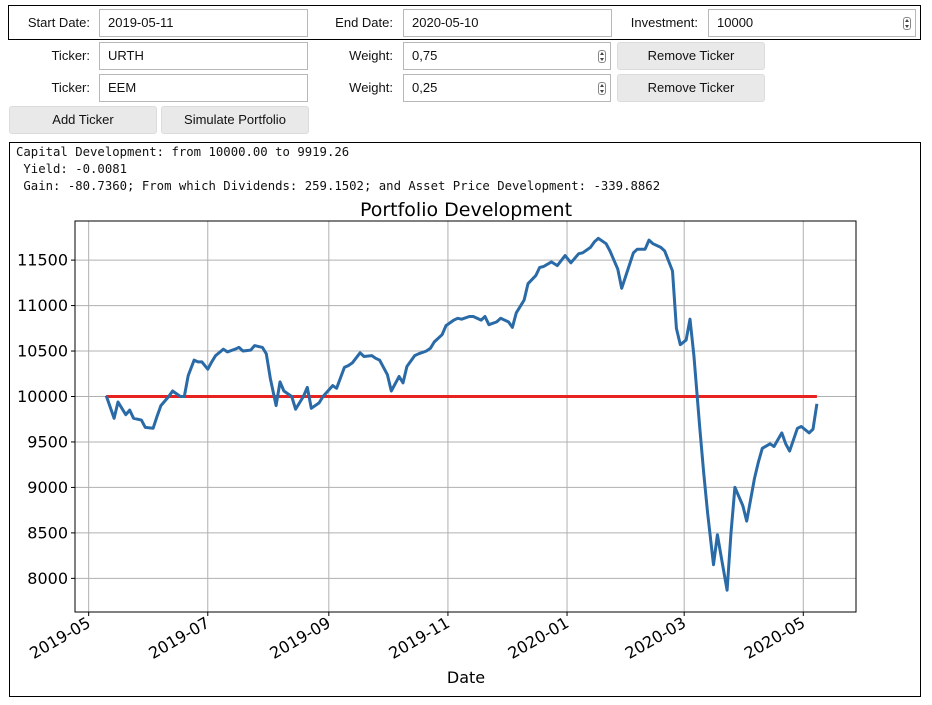 Image resolution: width=932 pixels, height=705 pixels. I want to click on controls-frame, so click(464, 22).